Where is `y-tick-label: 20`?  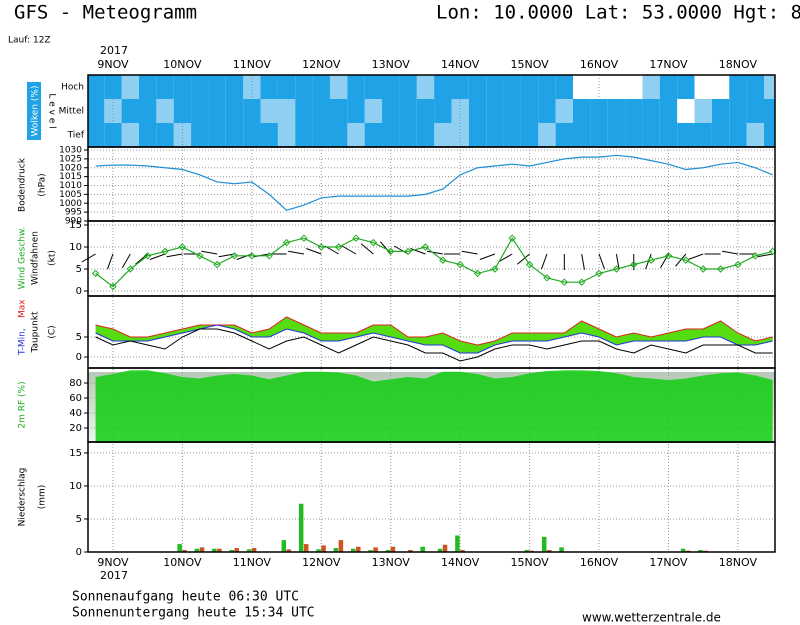
y-tick-label: 20 is located at coordinates (75, 428).